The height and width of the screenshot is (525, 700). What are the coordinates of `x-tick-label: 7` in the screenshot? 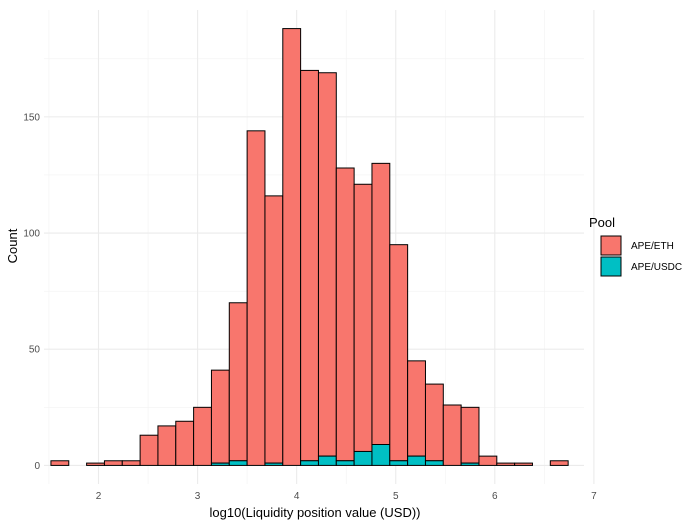 It's located at (594, 496).